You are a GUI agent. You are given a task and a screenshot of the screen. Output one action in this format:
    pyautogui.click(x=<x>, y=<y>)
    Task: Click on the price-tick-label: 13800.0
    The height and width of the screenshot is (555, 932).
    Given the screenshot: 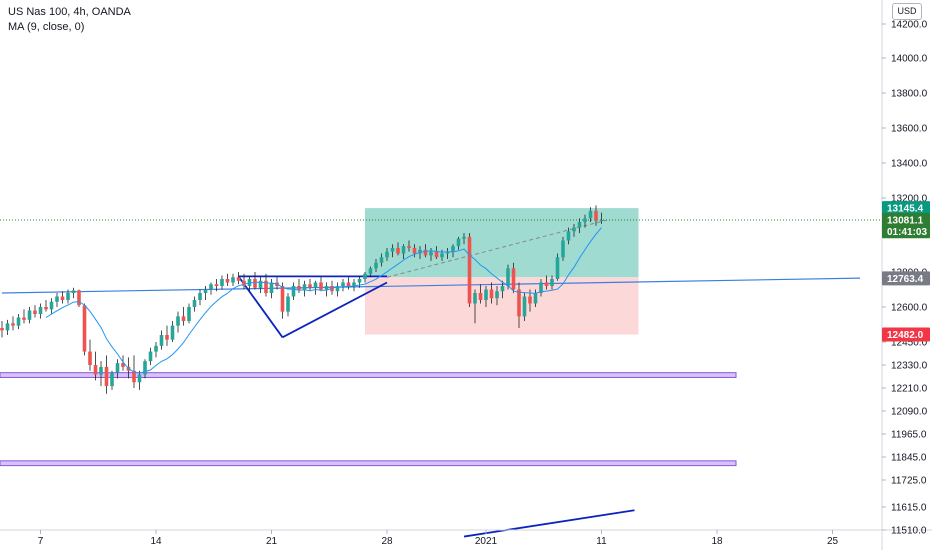 What is the action you would take?
    pyautogui.click(x=909, y=94)
    